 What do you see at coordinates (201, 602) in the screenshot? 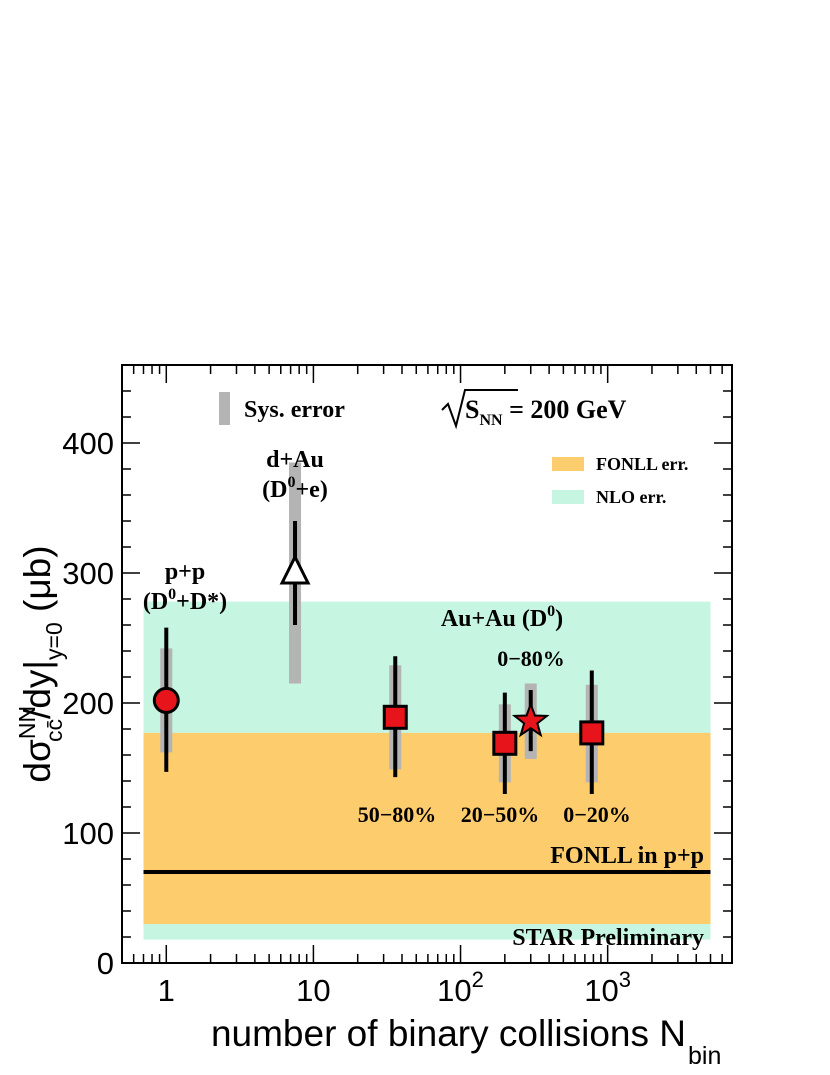
I see `label-after: +D*)` at bounding box center [201, 602].